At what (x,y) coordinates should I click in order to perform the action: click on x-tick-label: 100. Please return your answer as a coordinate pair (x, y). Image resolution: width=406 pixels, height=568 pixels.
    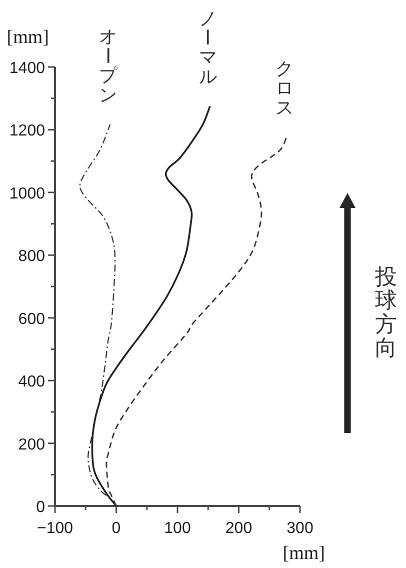
    Looking at the image, I should click on (177, 528).